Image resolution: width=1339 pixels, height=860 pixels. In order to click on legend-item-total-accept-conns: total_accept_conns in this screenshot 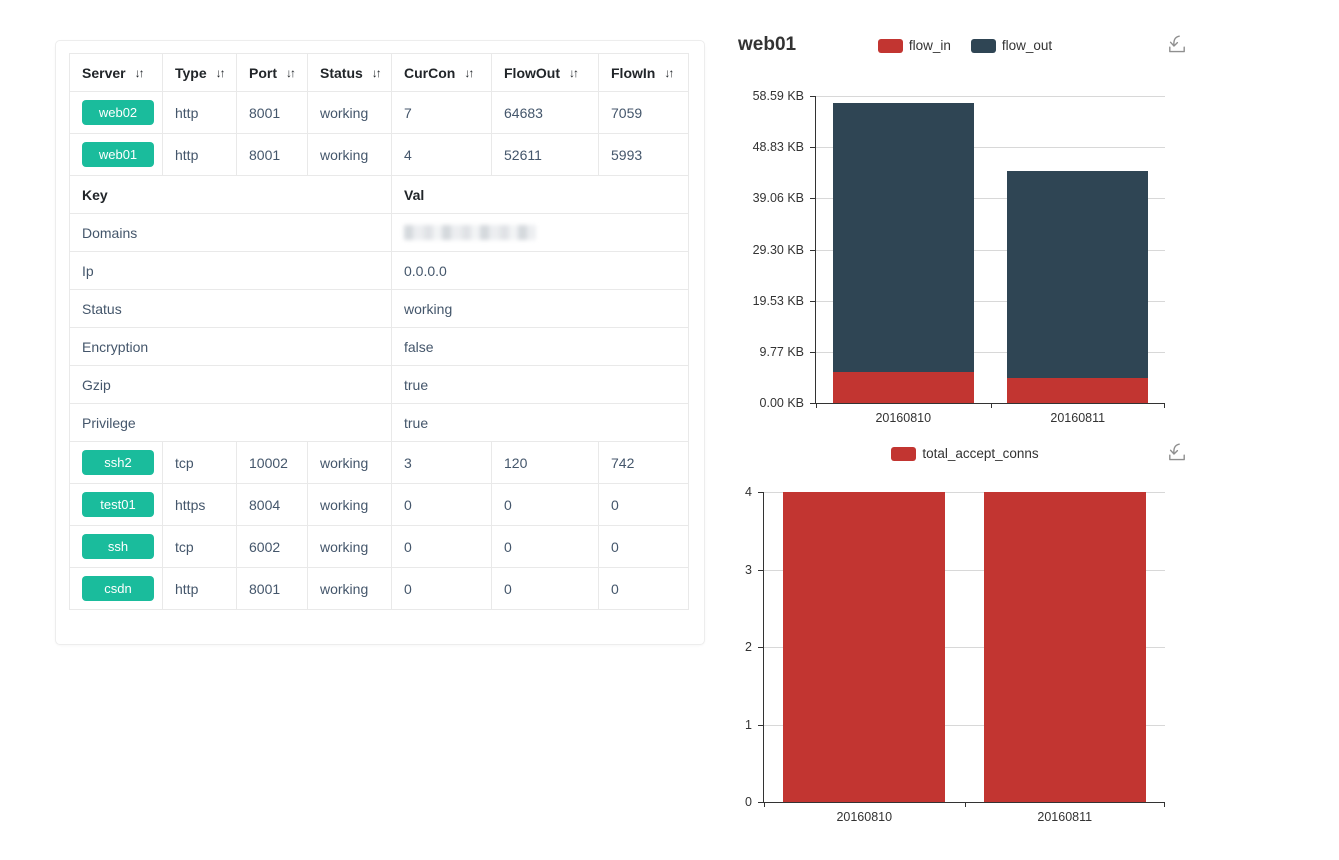, I will do `click(965, 453)`.